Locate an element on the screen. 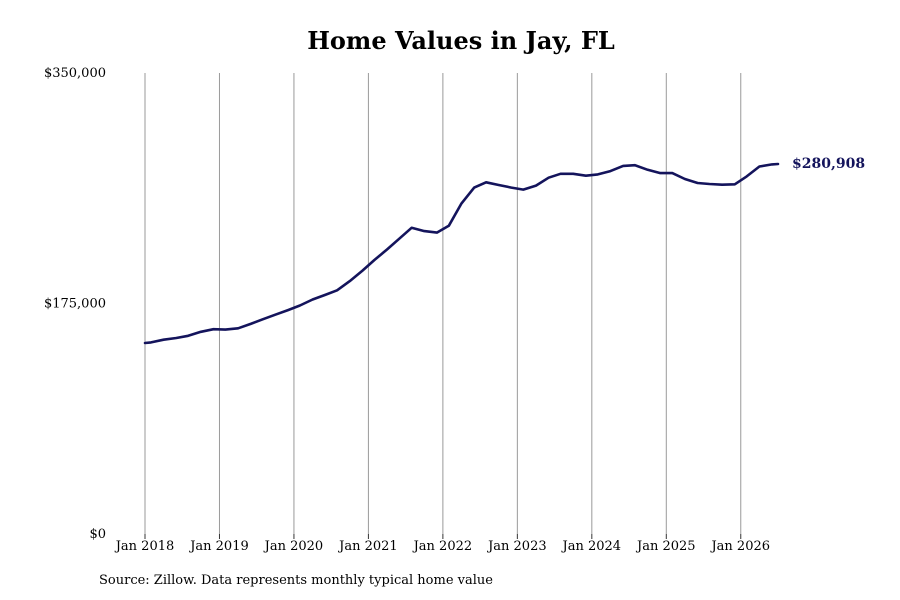 This screenshot has width=900, height=600. chart-title: Home Values in Jay, FL is located at coordinates (461, 40).